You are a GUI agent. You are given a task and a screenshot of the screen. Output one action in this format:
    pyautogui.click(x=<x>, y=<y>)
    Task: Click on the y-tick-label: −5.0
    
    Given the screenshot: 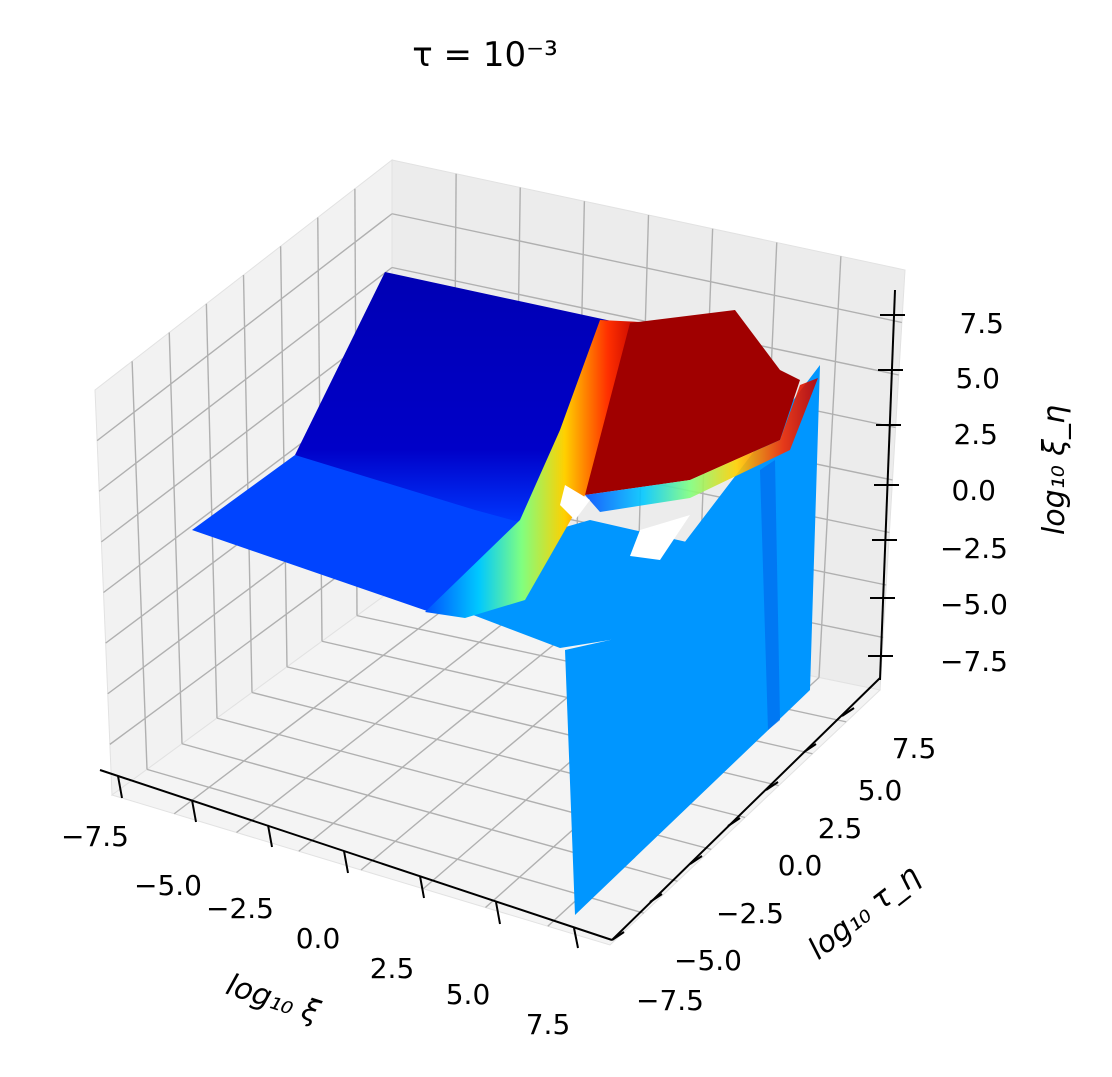 What is the action you would take?
    pyautogui.click(x=708, y=960)
    